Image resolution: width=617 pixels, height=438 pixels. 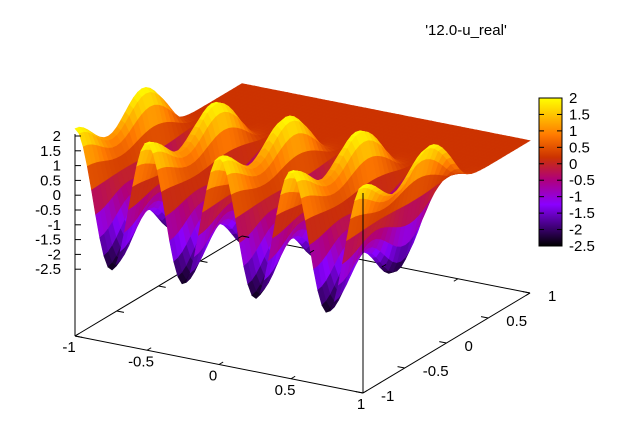 I want to click on colorbar-tick-label: -0.5, so click(x=582, y=180).